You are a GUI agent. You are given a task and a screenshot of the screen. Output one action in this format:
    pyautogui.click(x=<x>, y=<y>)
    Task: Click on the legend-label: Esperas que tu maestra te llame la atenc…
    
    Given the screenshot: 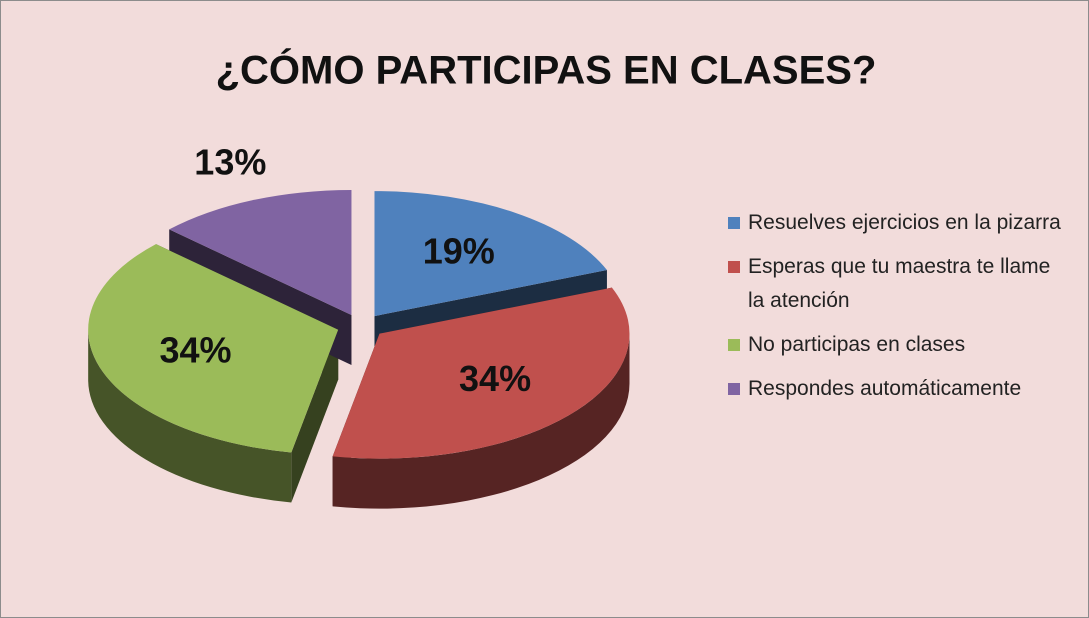 What is the action you would take?
    pyautogui.click(x=899, y=283)
    